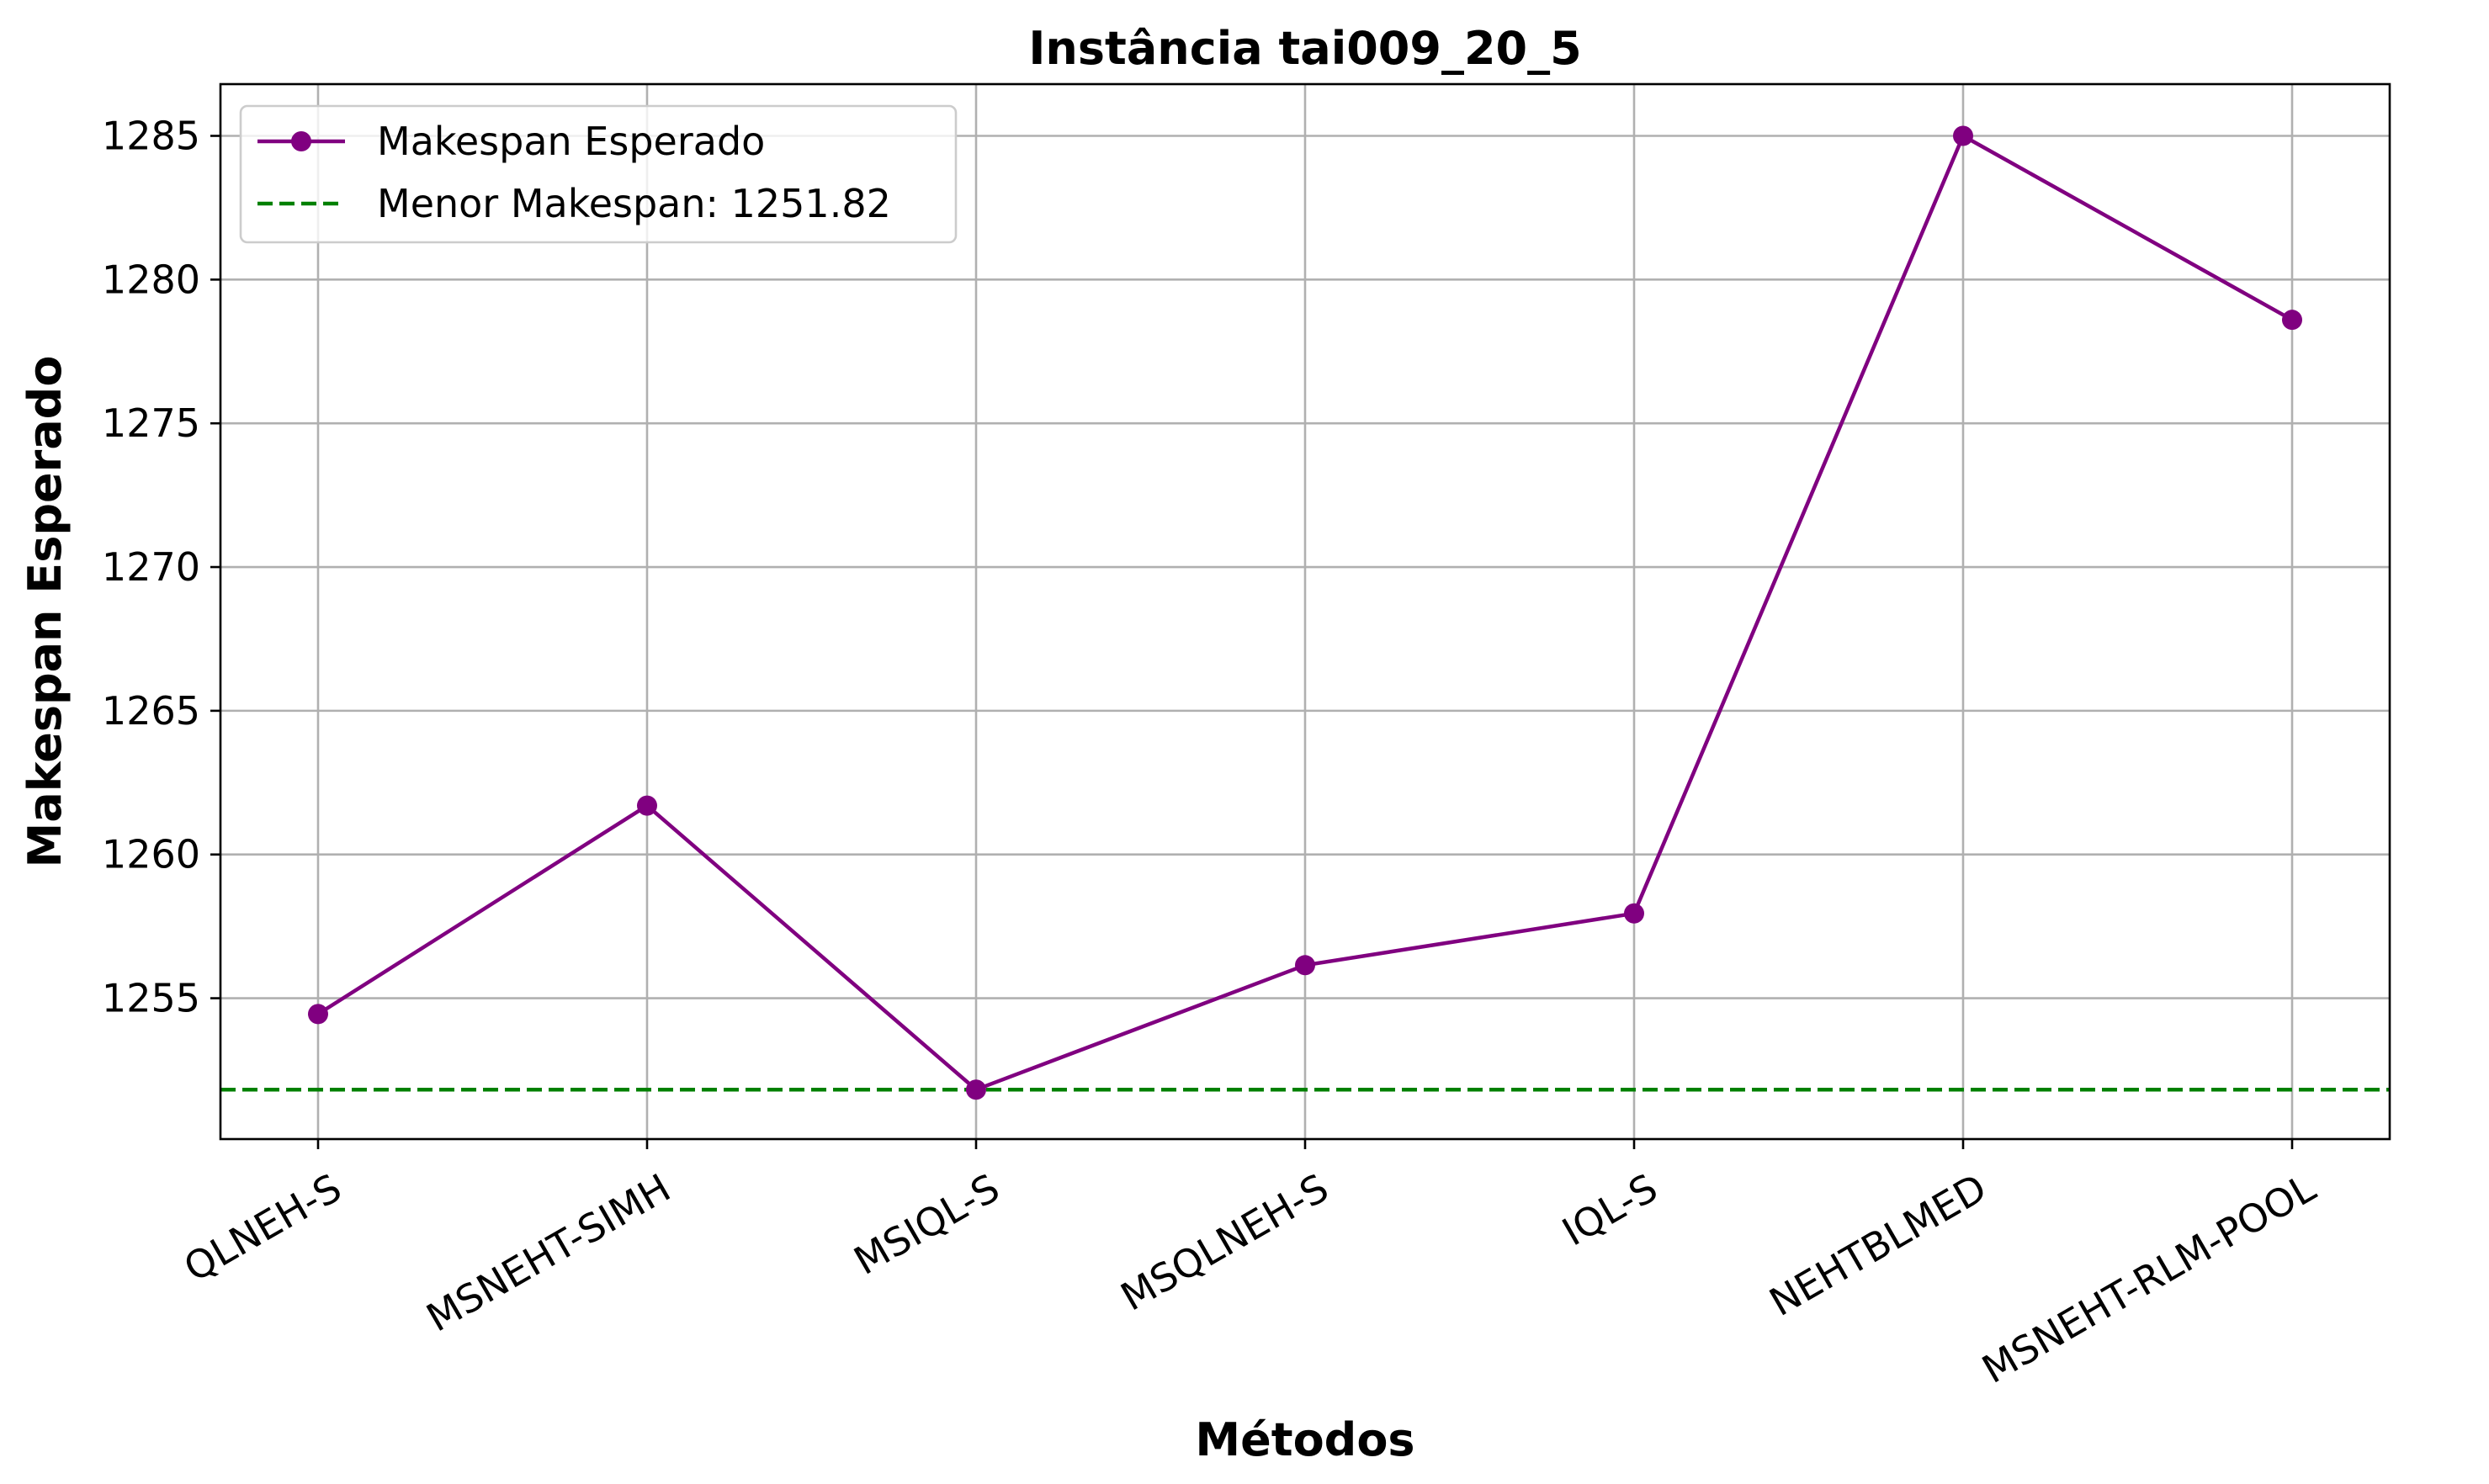  Describe the element at coordinates (1304, 48) in the screenshot. I see `chart-title: Instância tai009_20_5` at that location.